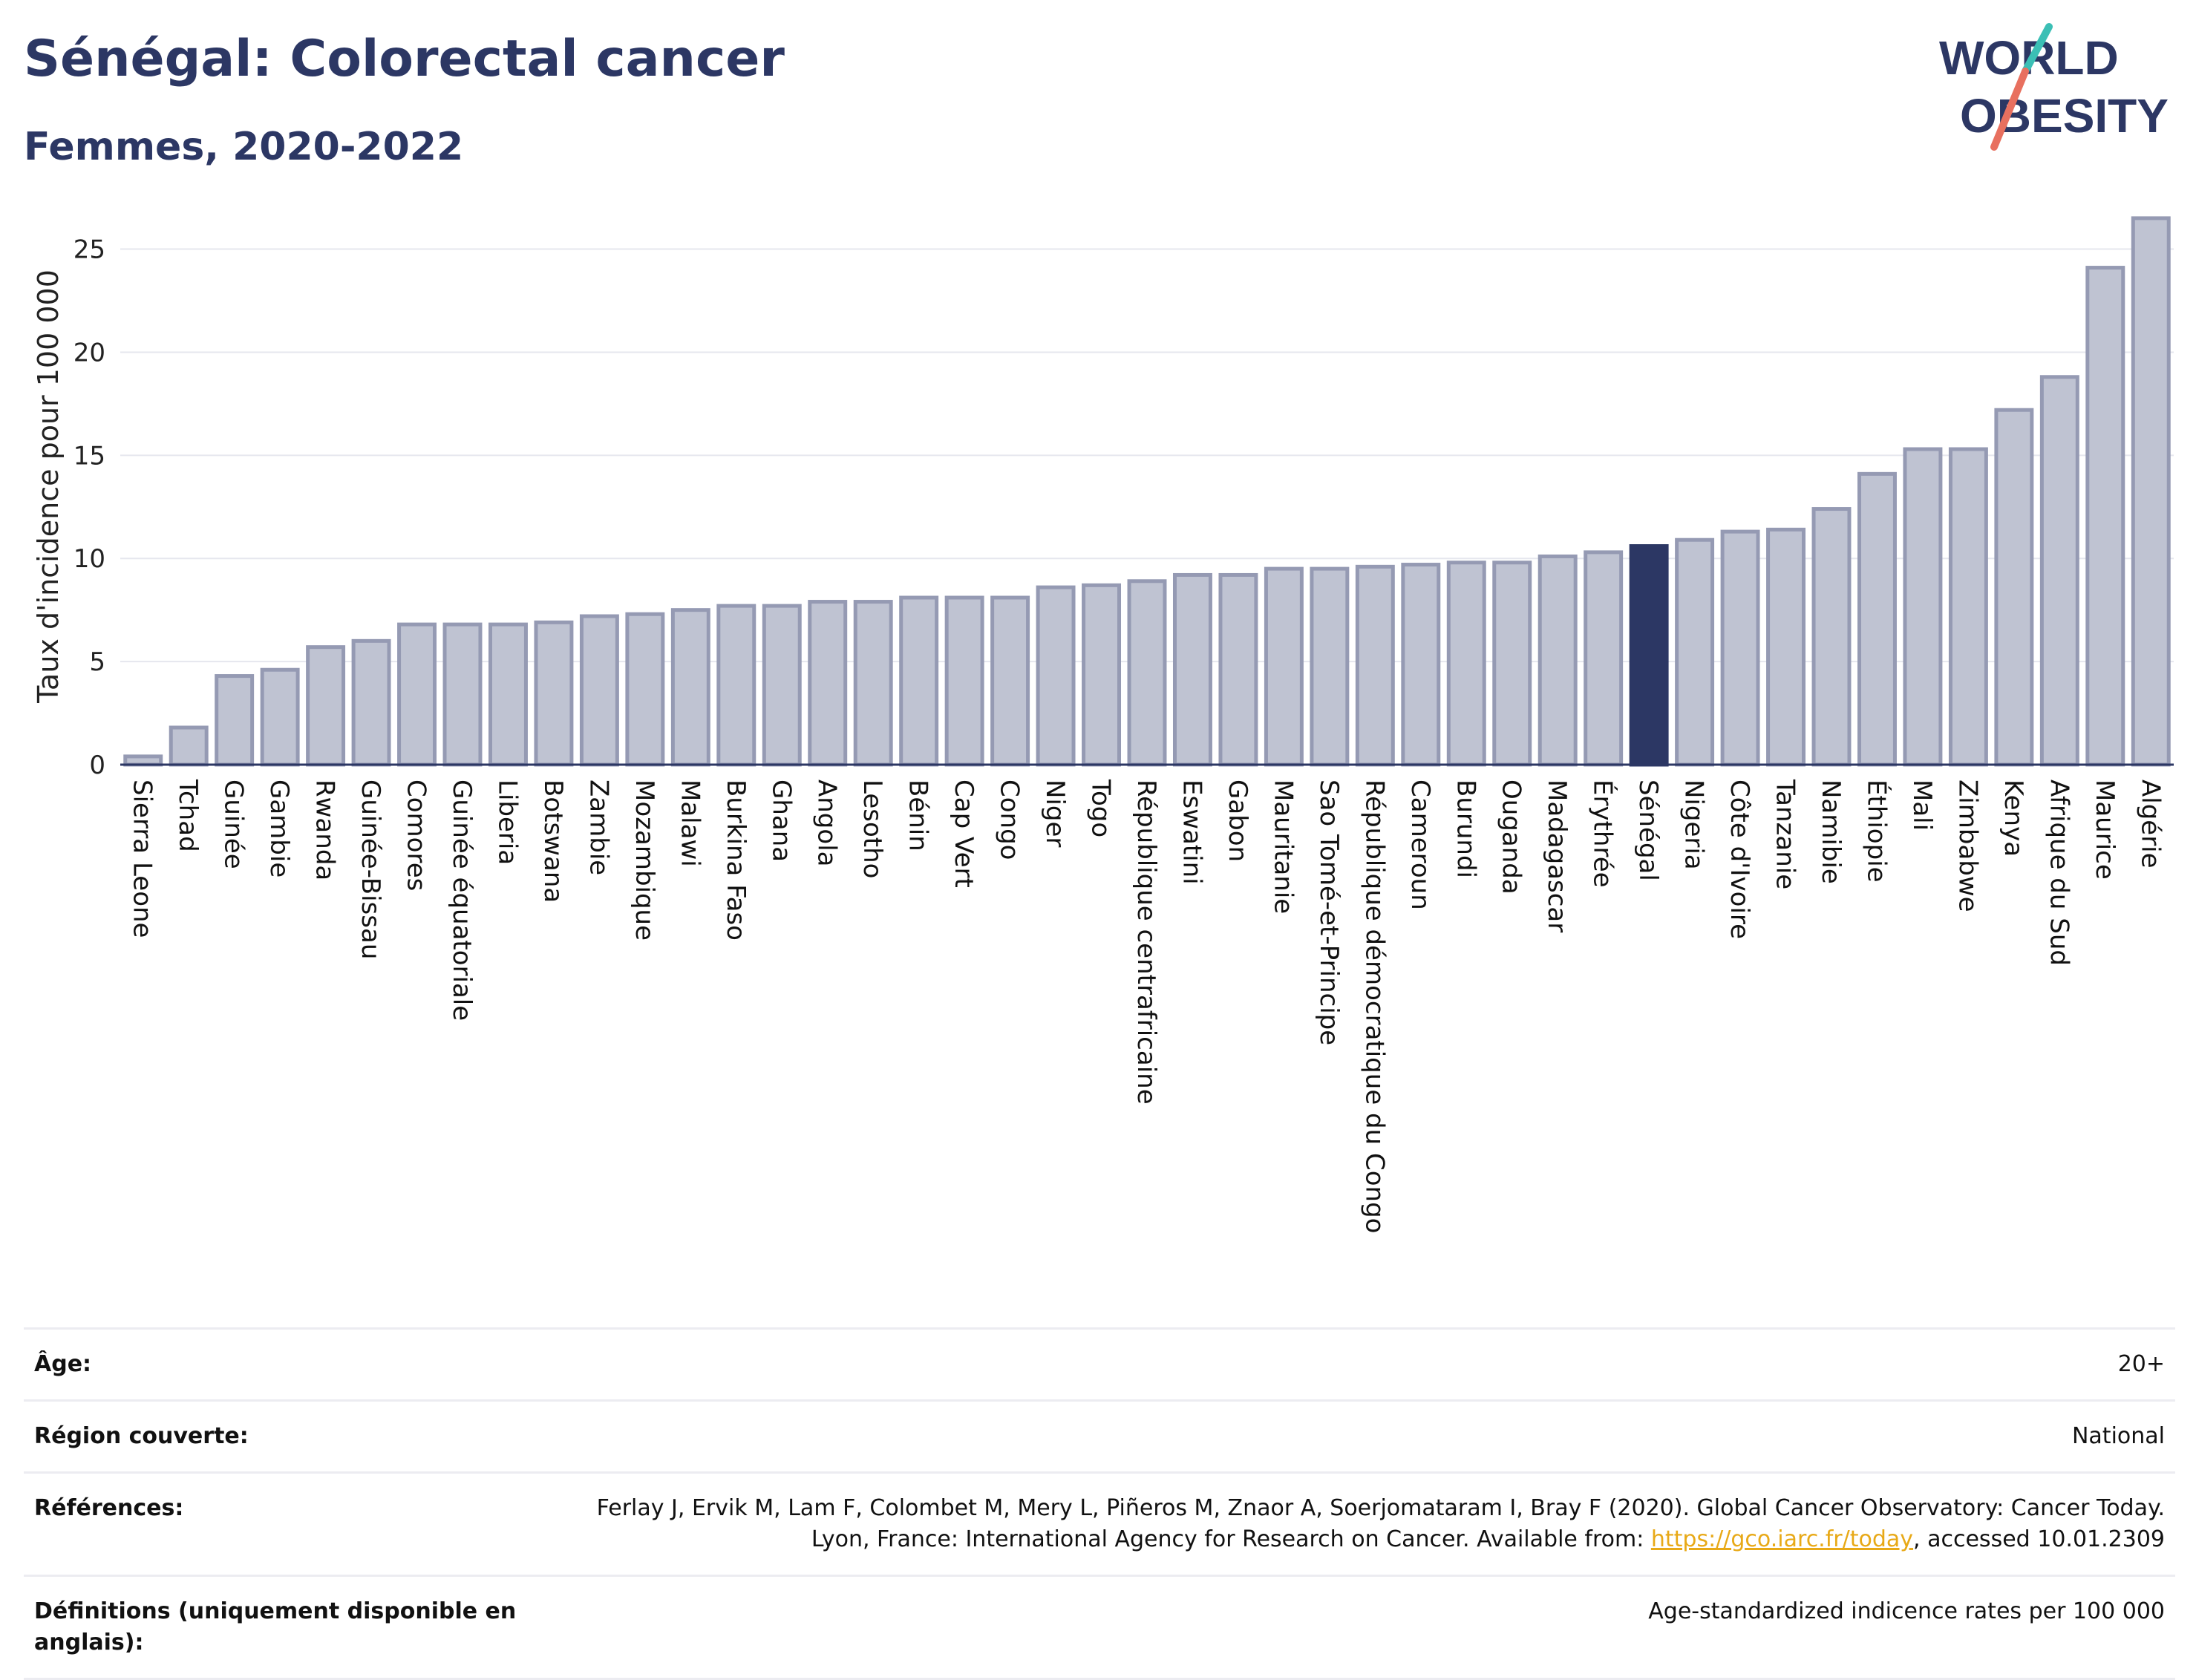 The image size is (2196, 1680). Describe the element at coordinates (97, 662) in the screenshot. I see `y-tick-label: 5` at that location.